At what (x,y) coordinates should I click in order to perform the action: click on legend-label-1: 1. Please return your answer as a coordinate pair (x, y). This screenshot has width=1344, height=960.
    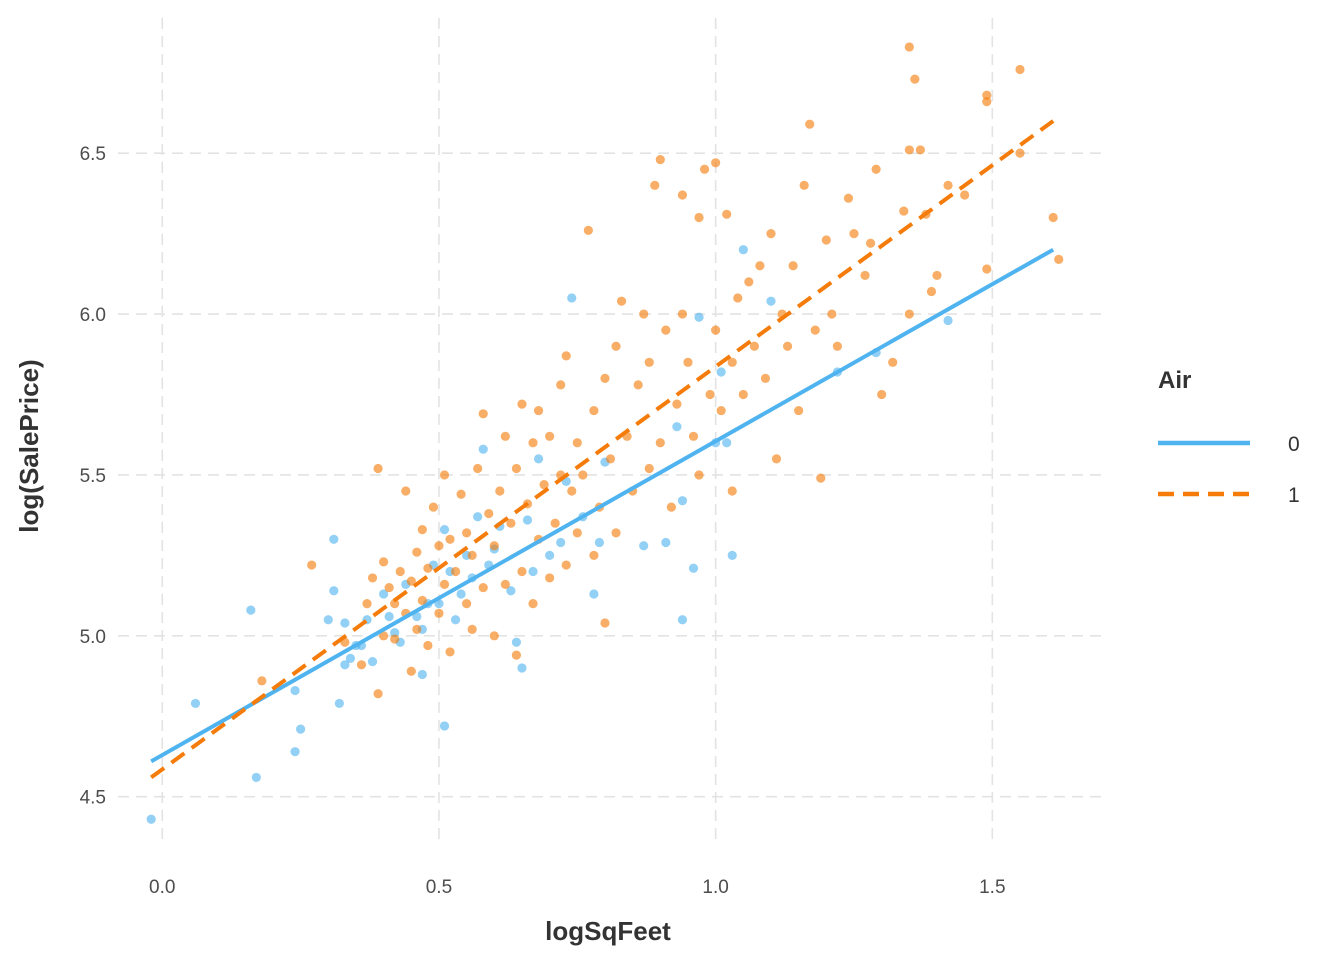
    Looking at the image, I should click on (1294, 495).